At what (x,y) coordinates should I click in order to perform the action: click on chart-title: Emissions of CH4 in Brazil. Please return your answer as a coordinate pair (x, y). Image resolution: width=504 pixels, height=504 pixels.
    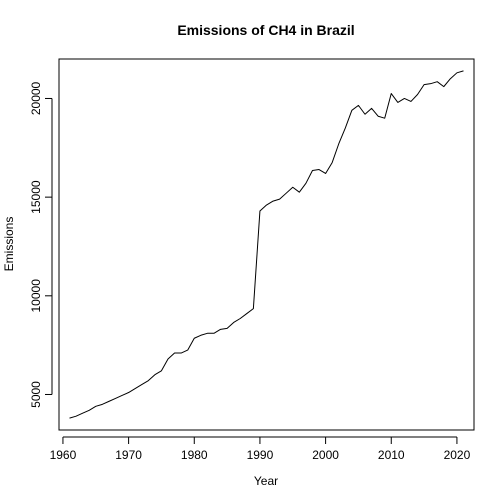
    Looking at the image, I should click on (265, 30).